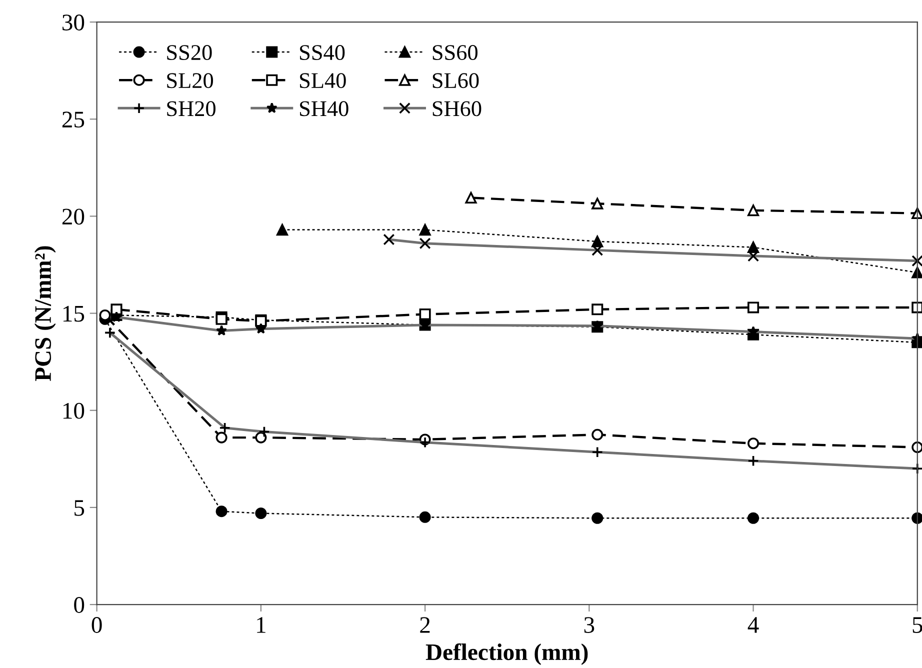 Image resolution: width=922 pixels, height=668 pixels. I want to click on legend-label: SL60, so click(455, 80).